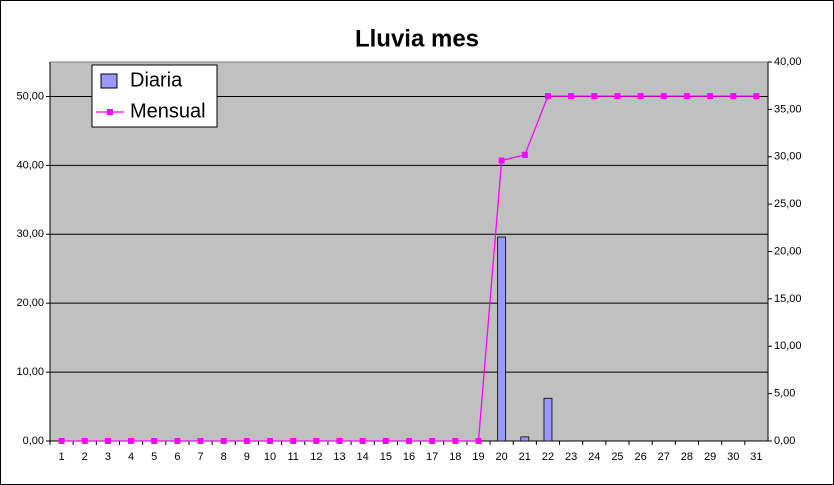  I want to click on x-tick-label: 31, so click(756, 457).